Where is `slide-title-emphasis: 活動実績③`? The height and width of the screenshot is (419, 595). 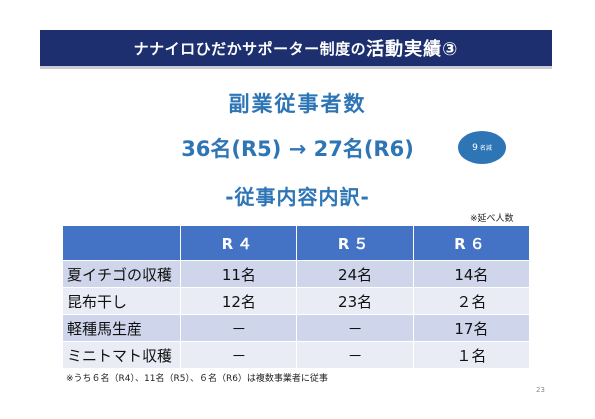
slide-title-emphasis: 活動実績③ is located at coordinates (412, 49).